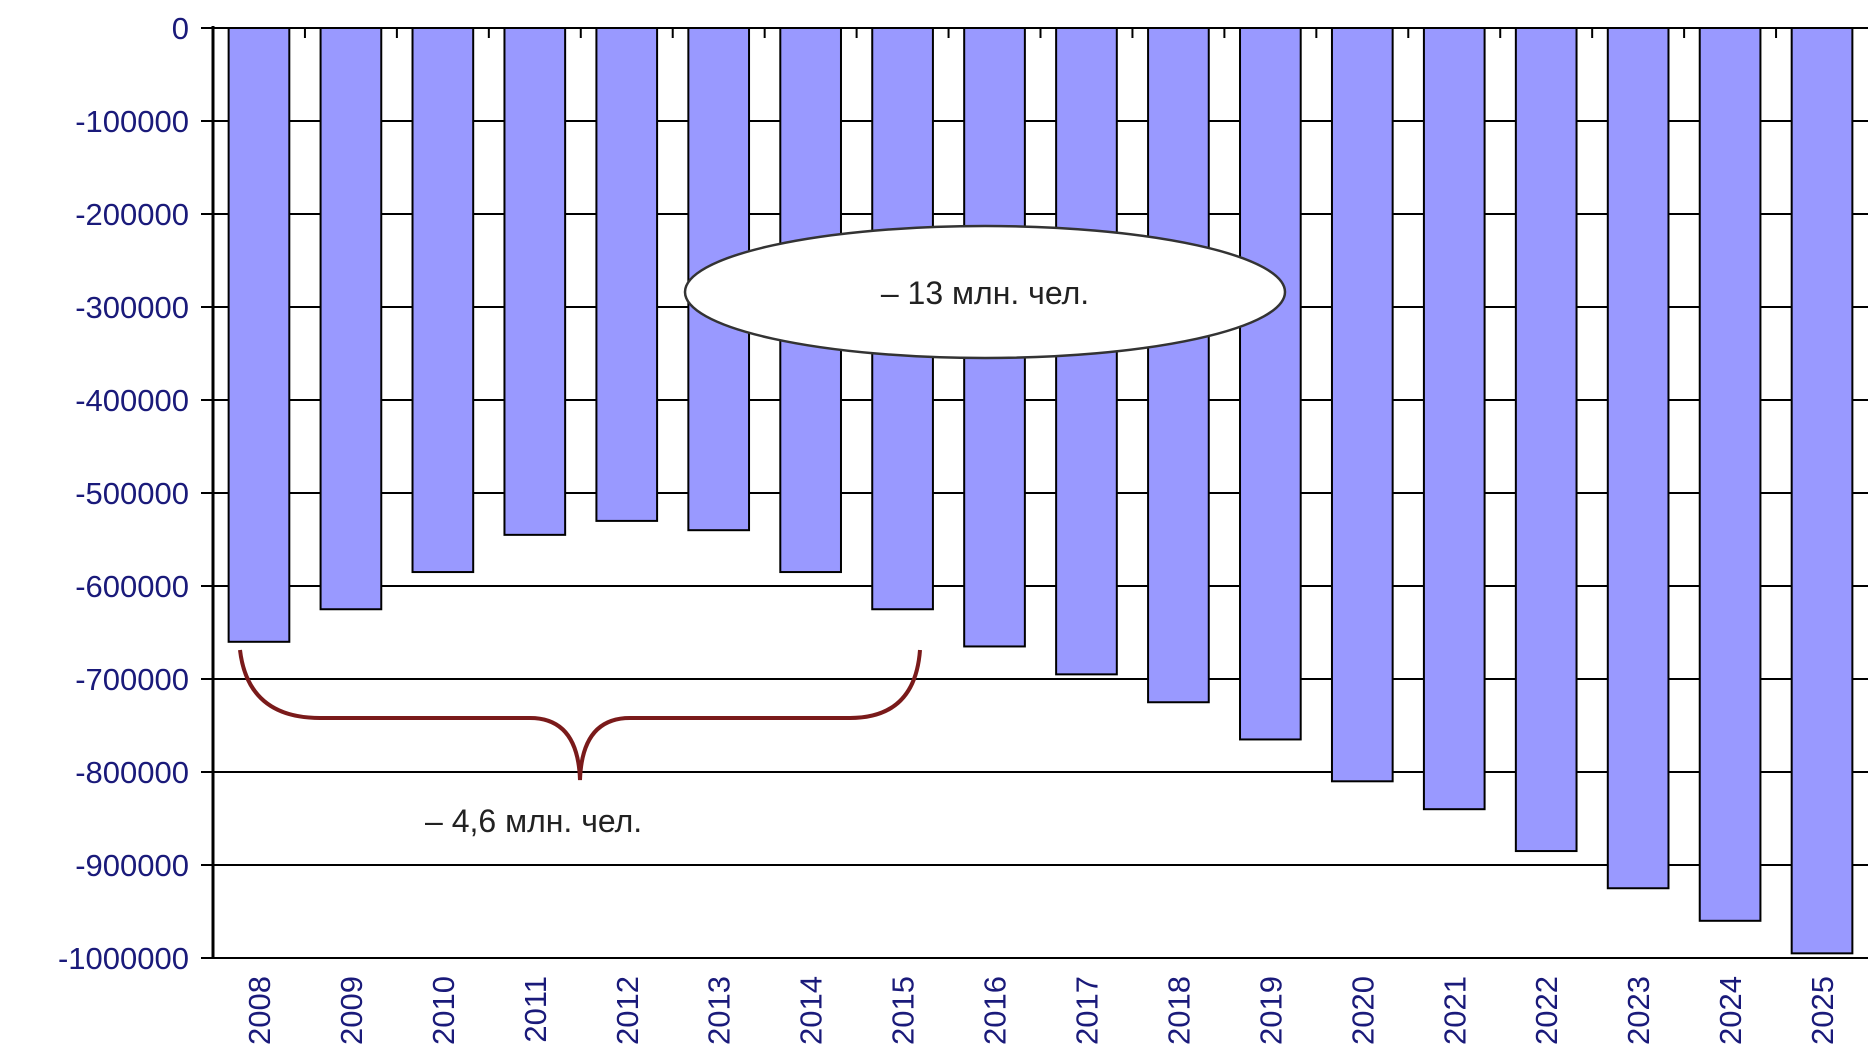  What do you see at coordinates (1178, 1010) in the screenshot?
I see `x-tick-label: 2018` at bounding box center [1178, 1010].